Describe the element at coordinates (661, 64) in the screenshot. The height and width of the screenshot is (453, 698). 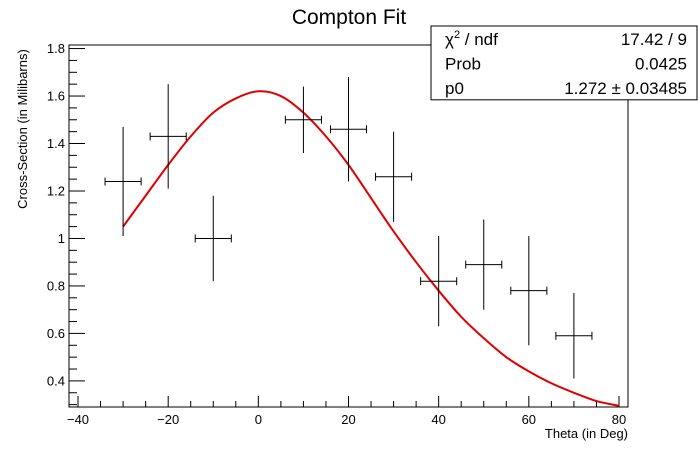
I see `stats-value: 0.0425` at that location.